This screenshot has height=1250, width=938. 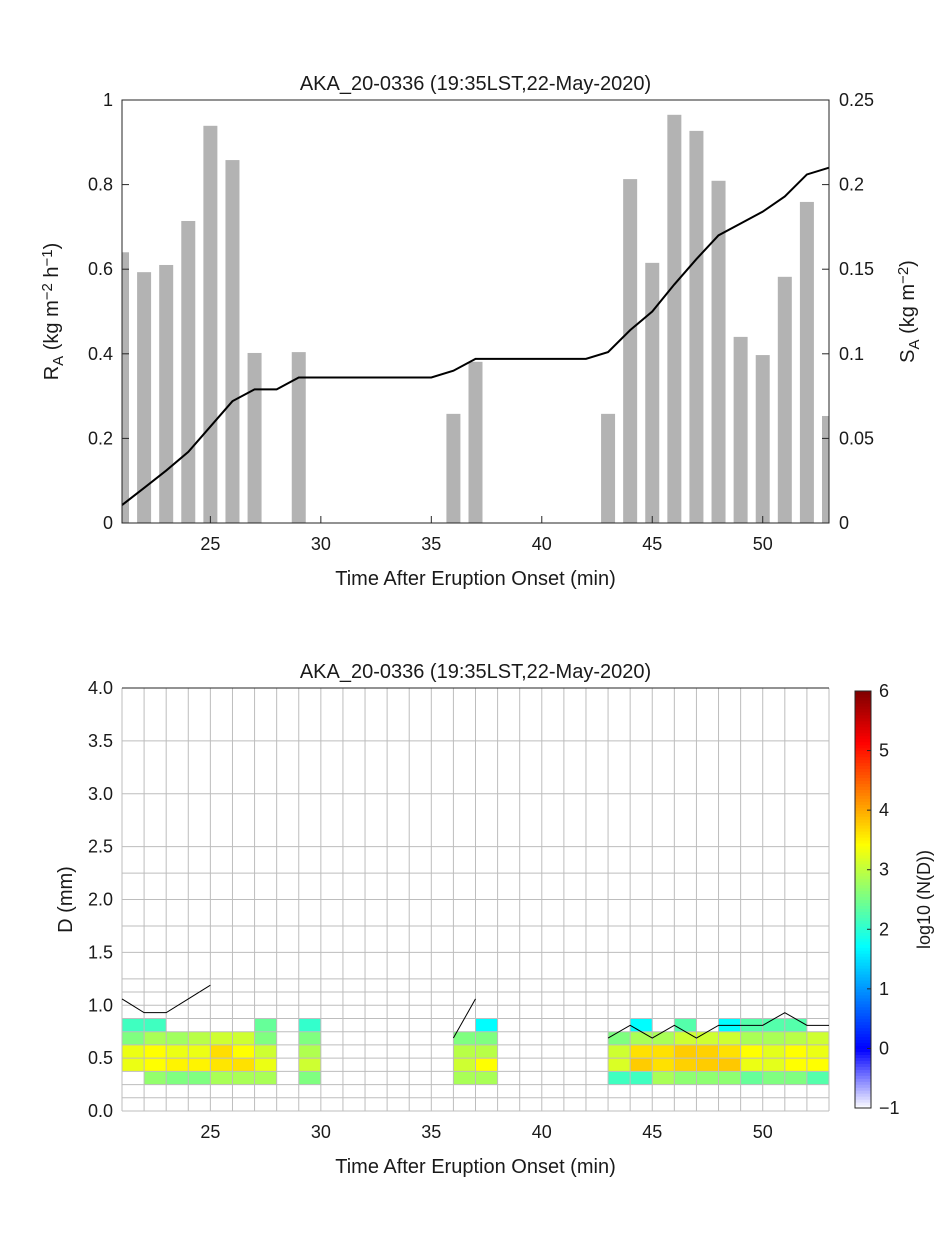 I want to click on colorbar-tick-label: 5, so click(x=884, y=751).